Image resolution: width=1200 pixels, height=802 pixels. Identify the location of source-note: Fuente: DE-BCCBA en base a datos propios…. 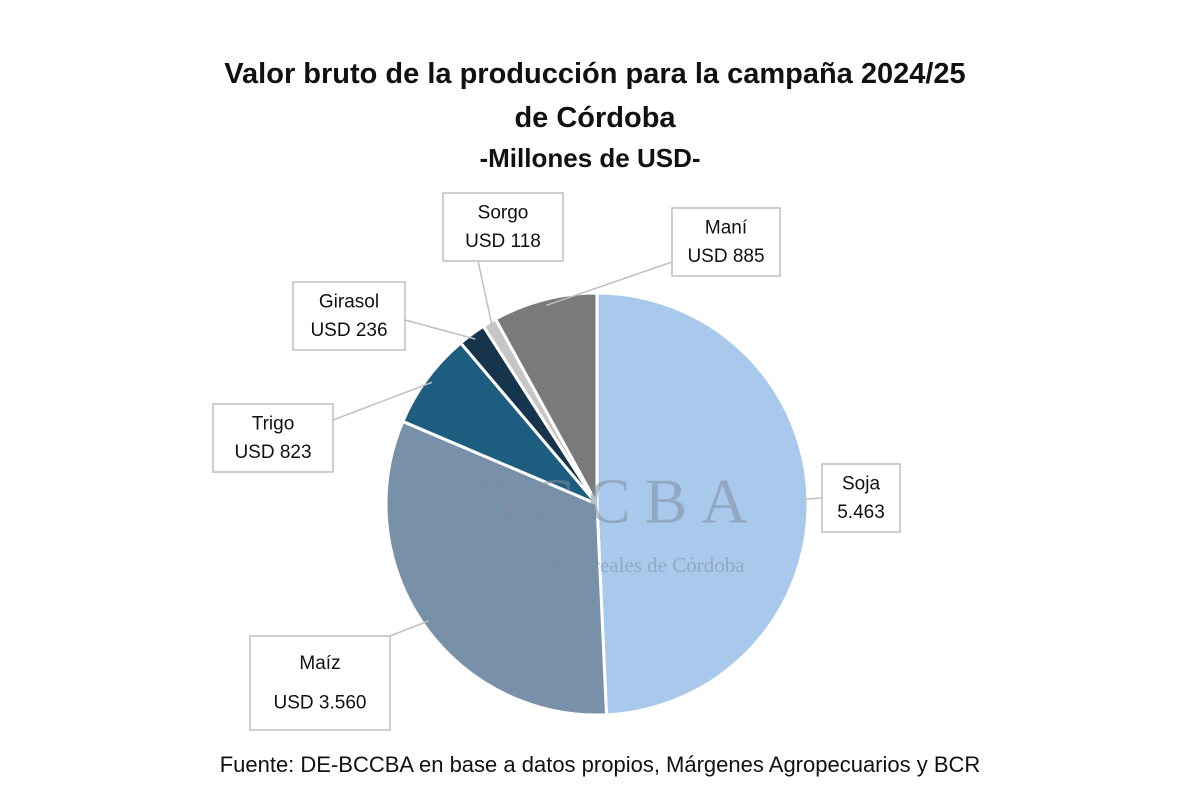
(600, 764).